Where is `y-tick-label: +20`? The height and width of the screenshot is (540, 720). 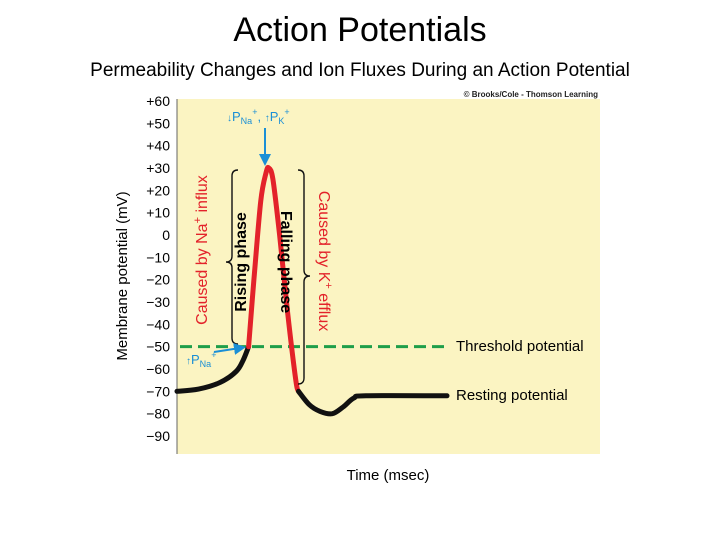 y-tick-label: +20 is located at coordinates (158, 190).